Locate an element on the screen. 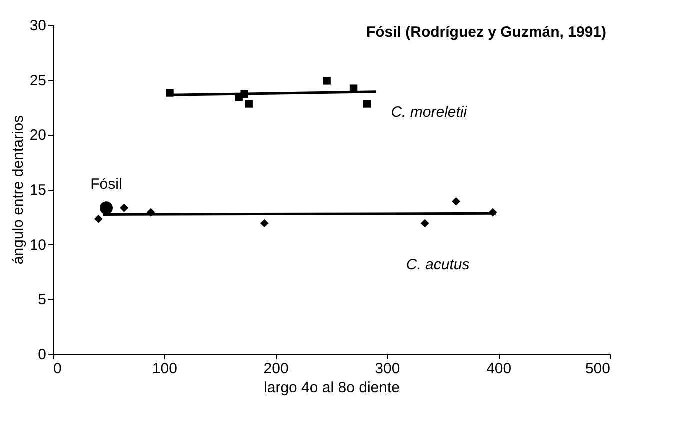  chart-title: Fósil (Rodríguez y Guzmán, 1991) is located at coordinates (486, 32).